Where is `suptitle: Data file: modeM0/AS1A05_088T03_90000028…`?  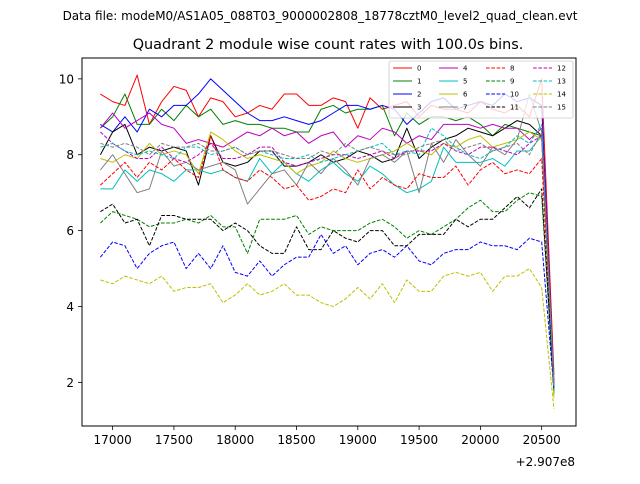 suptitle: Data file: modeM0/AS1A05_088T03_90000028… is located at coordinates (320, 16).